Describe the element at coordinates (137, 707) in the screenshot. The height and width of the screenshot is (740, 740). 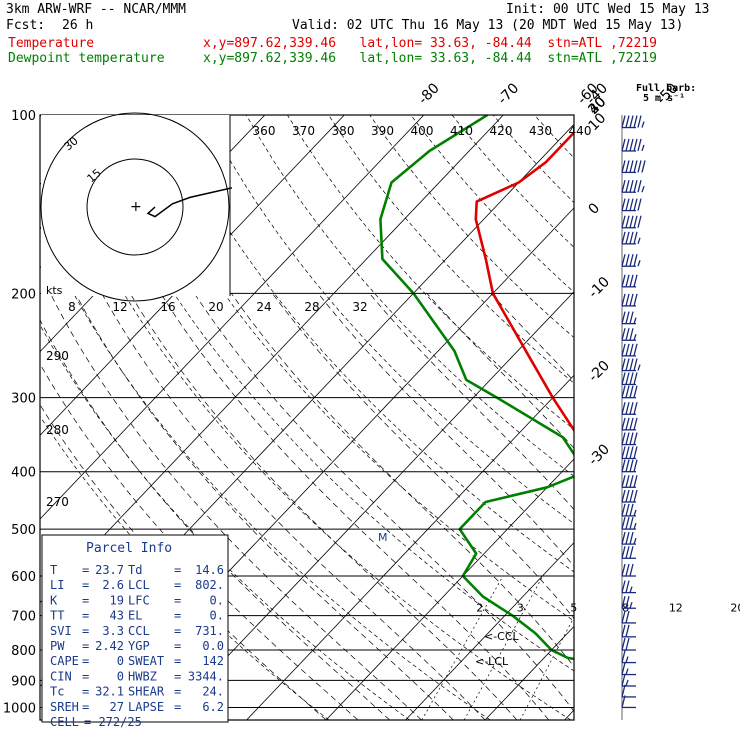
I see `parcel-info-row: SREH = 27 LAPSE = 6.2` at that location.